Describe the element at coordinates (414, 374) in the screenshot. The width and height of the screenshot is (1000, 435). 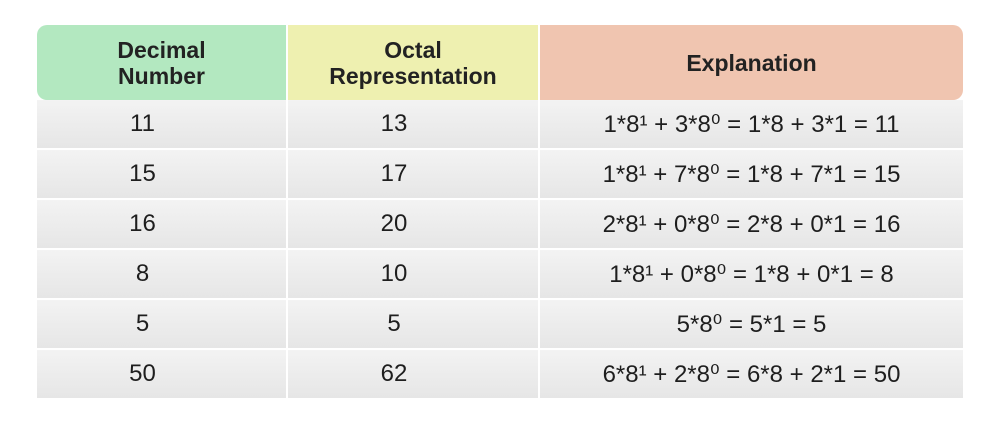
I see `octal-cell: 62` at that location.